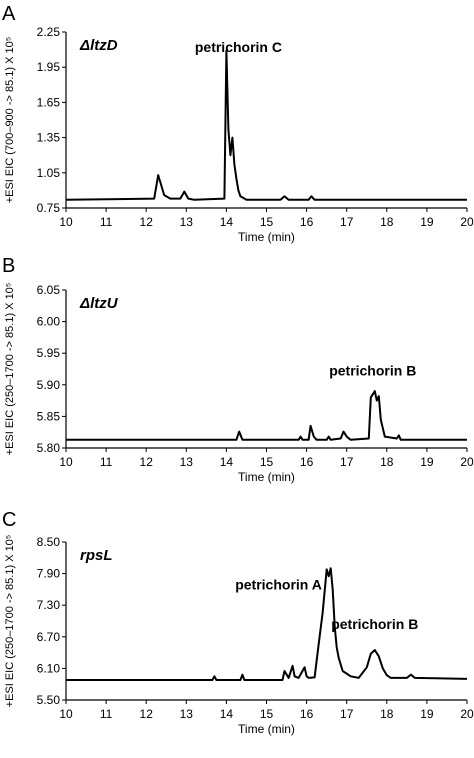 The image size is (474, 758). I want to click on panel-b-x-tick-label: 15, so click(267, 462).